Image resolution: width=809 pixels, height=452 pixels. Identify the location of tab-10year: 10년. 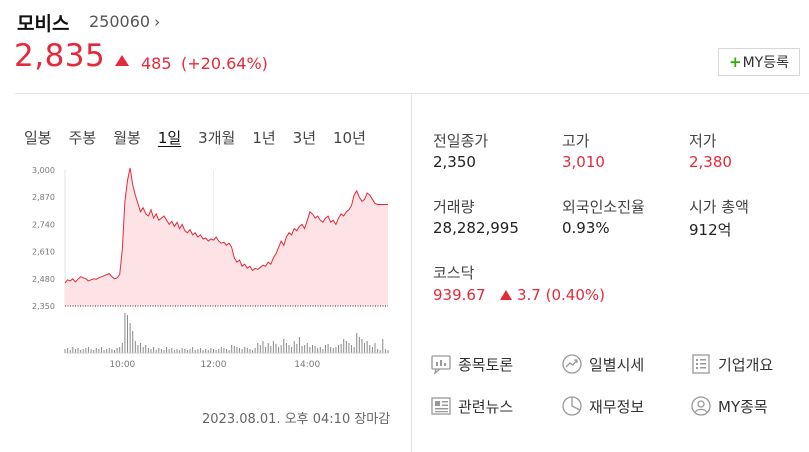
(349, 138).